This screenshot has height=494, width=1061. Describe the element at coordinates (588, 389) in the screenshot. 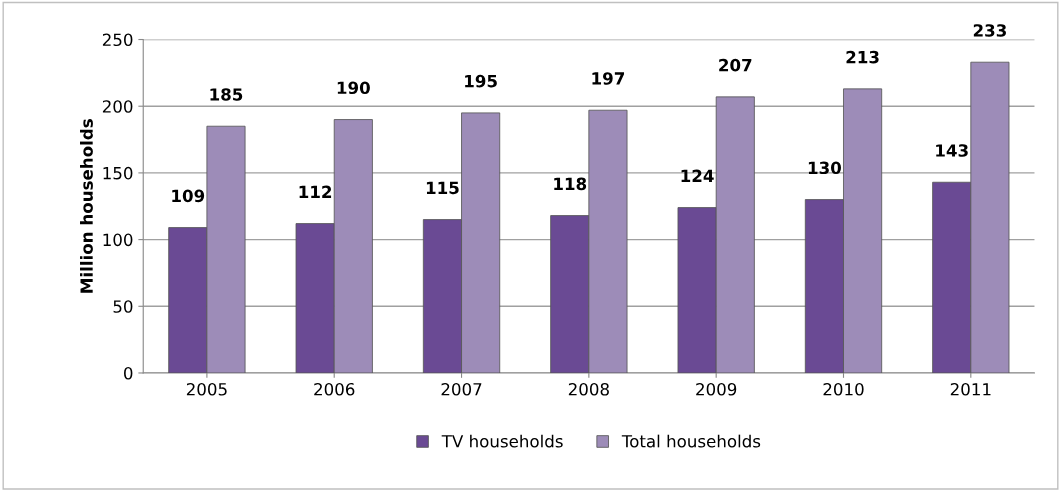

I see `x-tick-label: 2008` at that location.